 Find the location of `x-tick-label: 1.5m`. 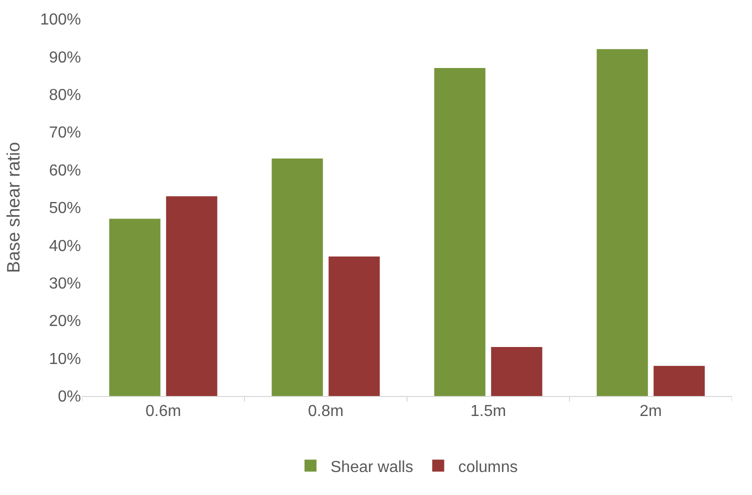

x-tick-label: 1.5m is located at coordinates (488, 411).